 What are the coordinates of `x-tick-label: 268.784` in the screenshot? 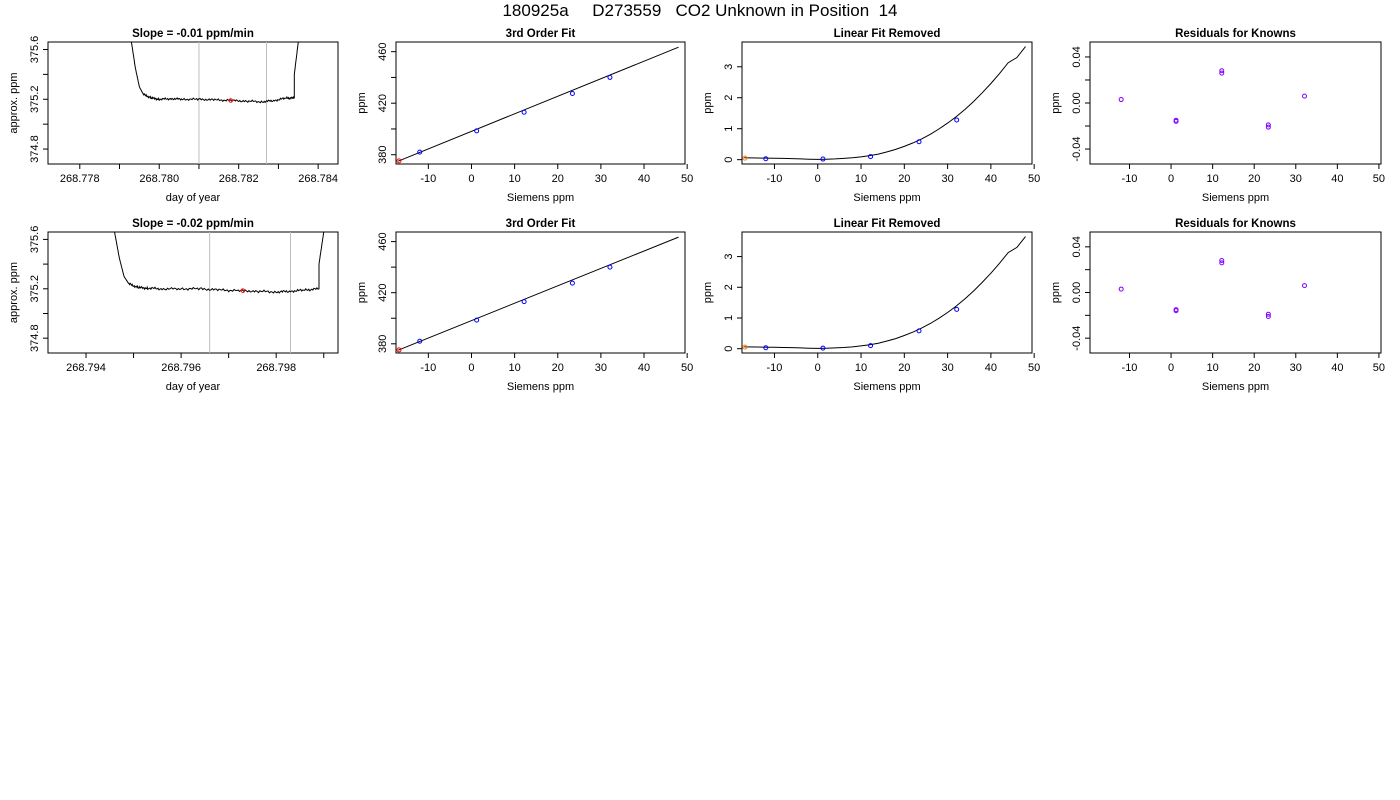 It's located at (318, 179).